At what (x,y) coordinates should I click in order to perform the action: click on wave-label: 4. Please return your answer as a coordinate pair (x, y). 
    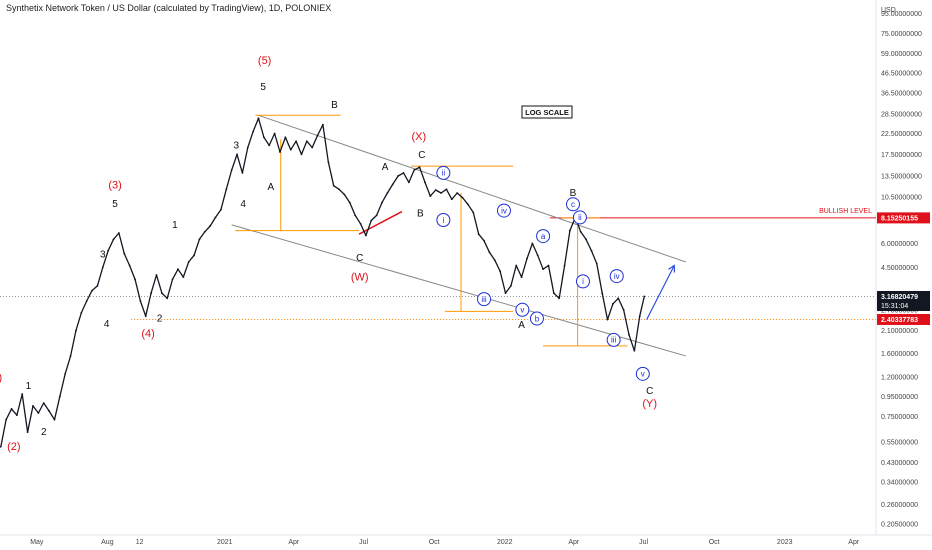
    Looking at the image, I should click on (243, 204).